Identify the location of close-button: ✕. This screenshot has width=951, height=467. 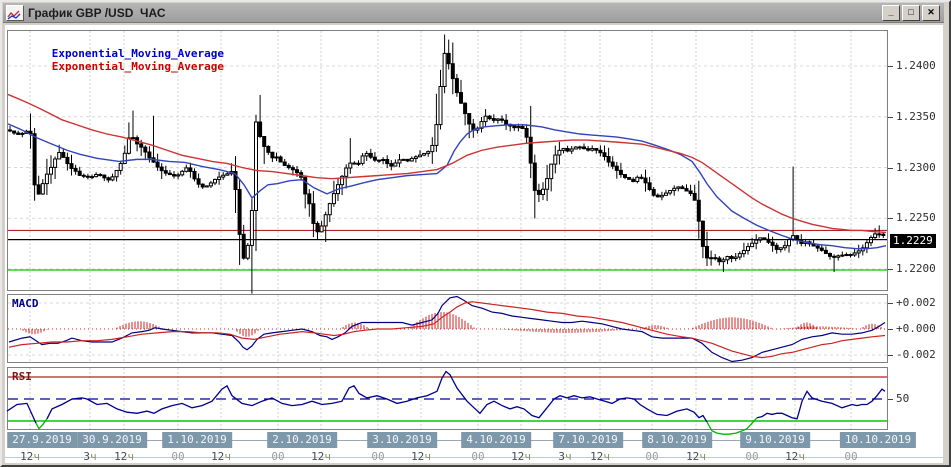
(931, 12).